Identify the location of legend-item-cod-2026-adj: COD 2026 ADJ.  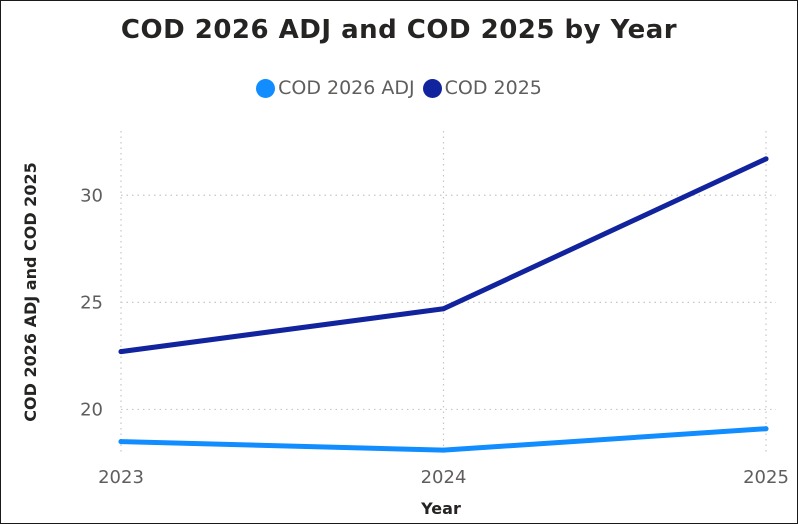
(335, 88).